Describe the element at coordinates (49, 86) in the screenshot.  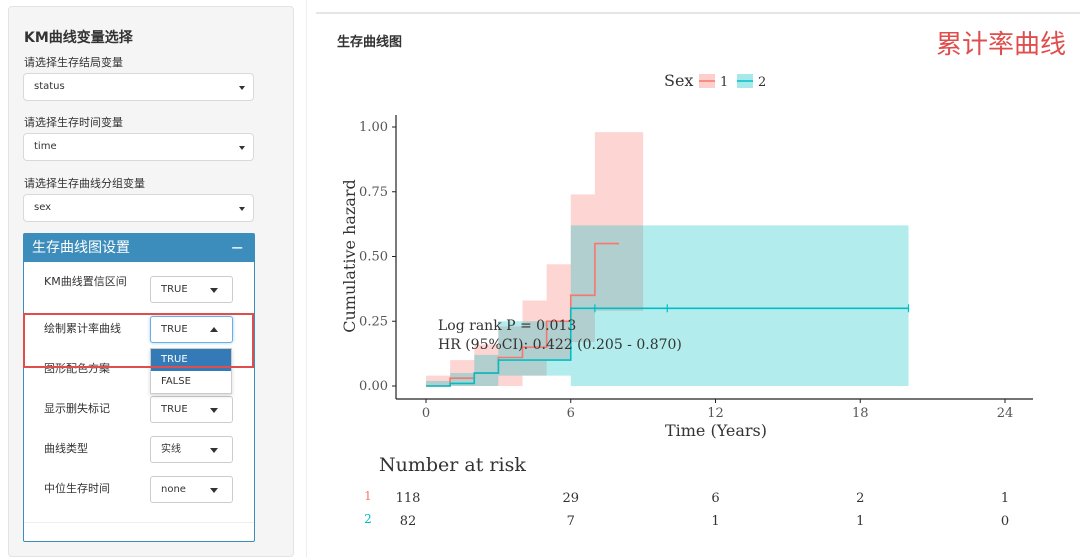
I see `outcome-variable-value: status` at that location.